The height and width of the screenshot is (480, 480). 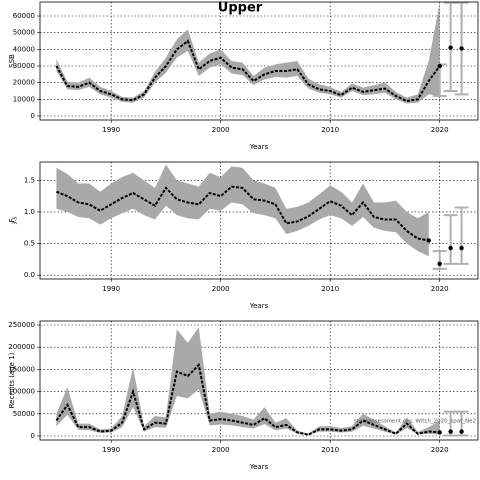 What do you see at coordinates (24, 66) in the screenshot?
I see `y-tick-label: 30000` at bounding box center [24, 66].